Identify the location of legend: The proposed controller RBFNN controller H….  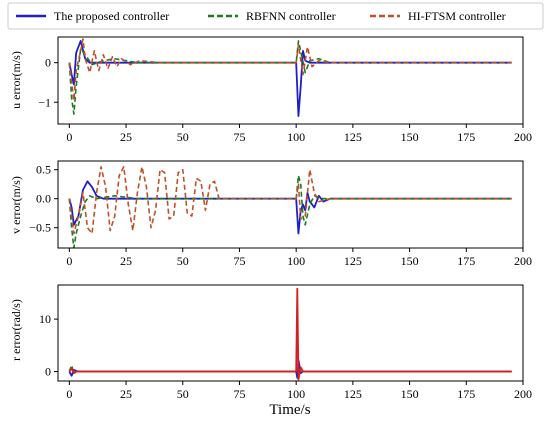
(275, 16).